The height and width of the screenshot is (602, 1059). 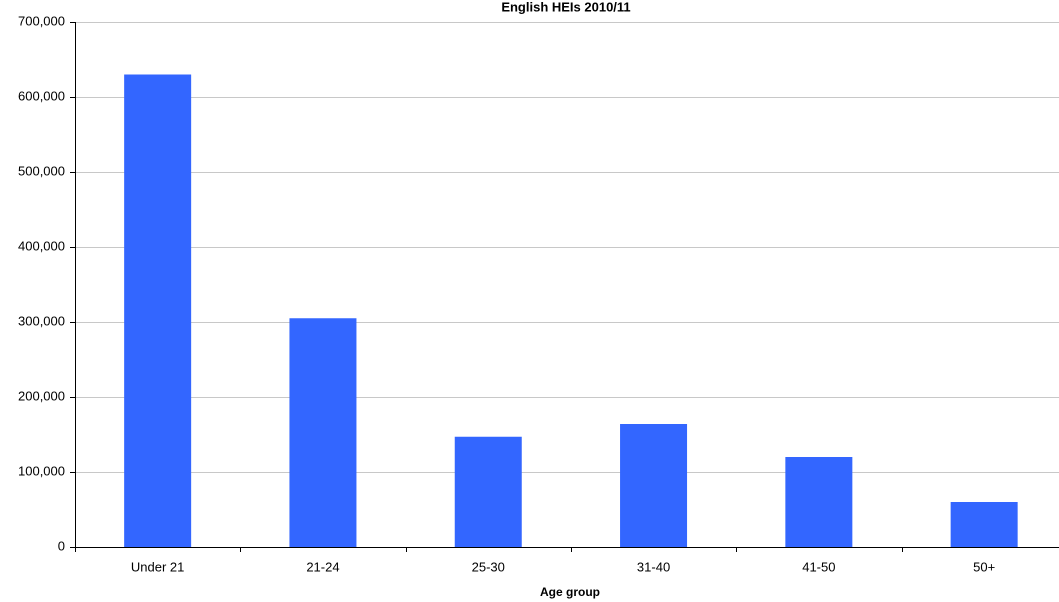 What do you see at coordinates (322, 566) in the screenshot?
I see `x-tick-label: 21-24` at bounding box center [322, 566].